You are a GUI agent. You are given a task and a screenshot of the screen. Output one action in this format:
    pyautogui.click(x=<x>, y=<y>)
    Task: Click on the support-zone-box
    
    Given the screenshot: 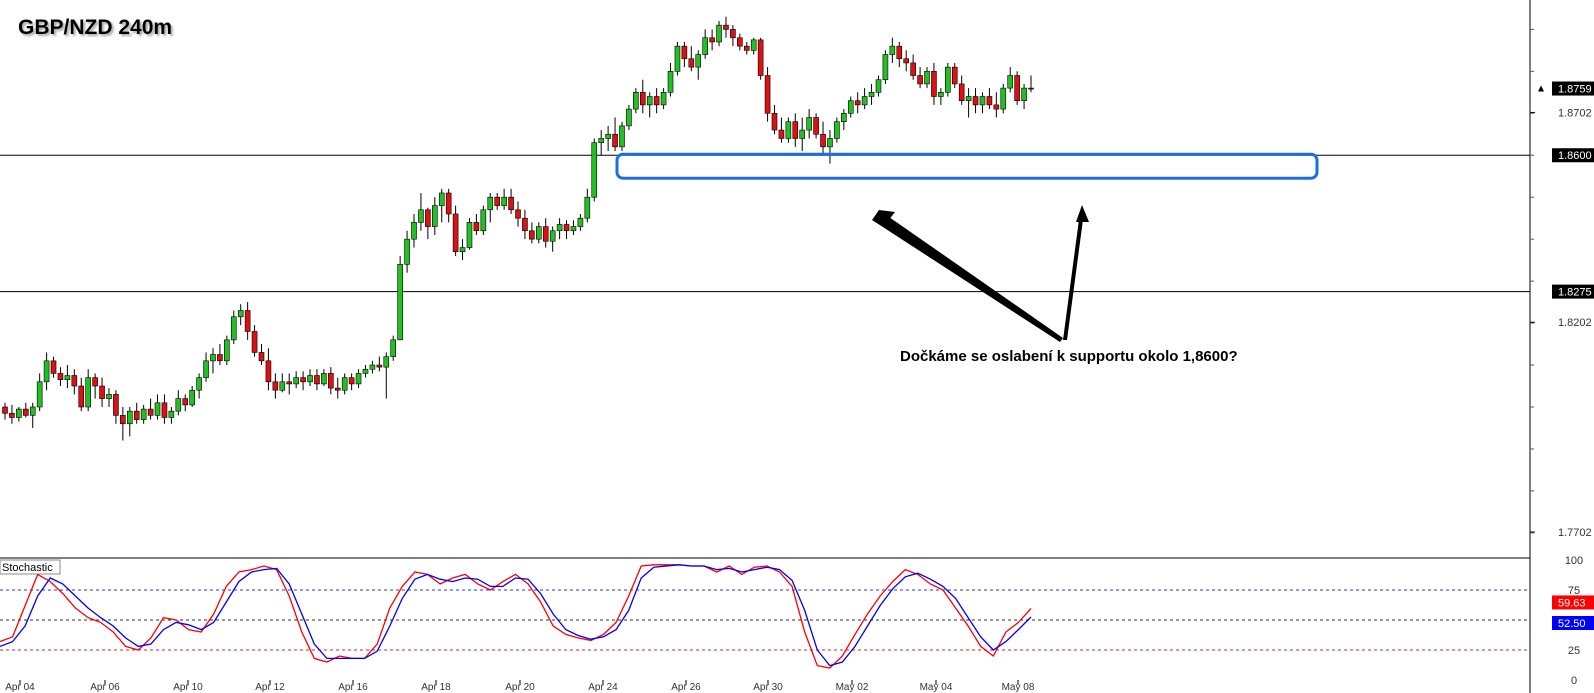 What is the action you would take?
    pyautogui.click(x=967, y=166)
    